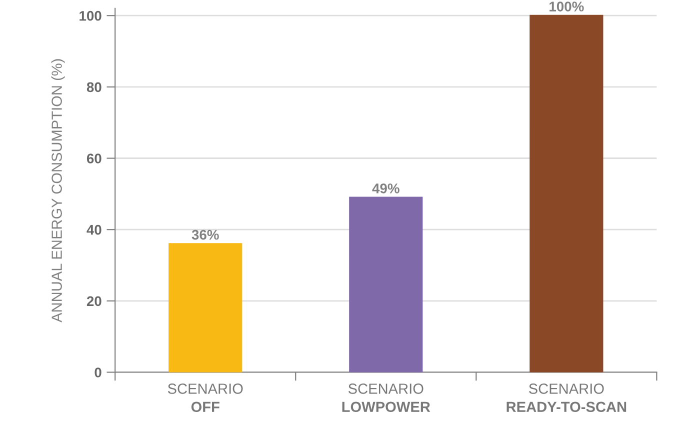  What do you see at coordinates (94, 87) in the screenshot?
I see `y-tick-label: 80` at bounding box center [94, 87].